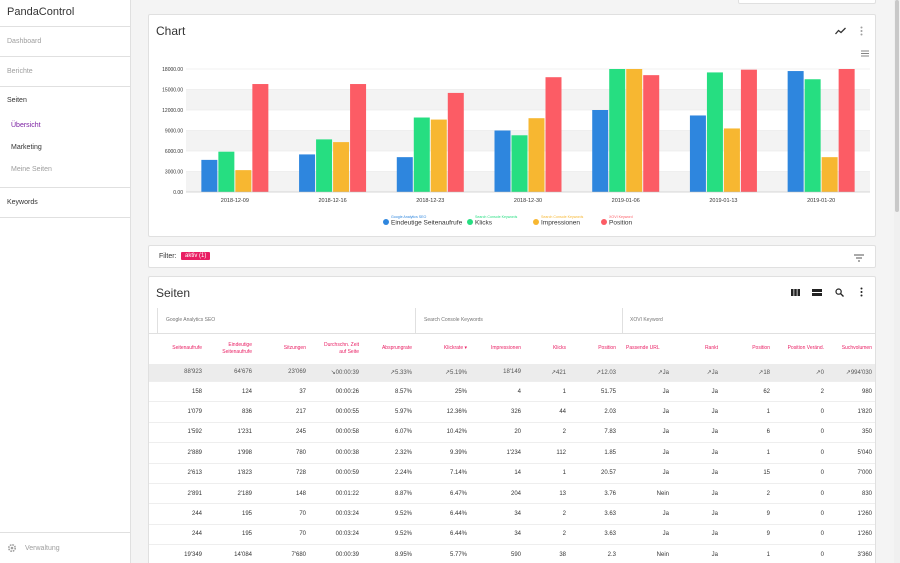 The width and height of the screenshot is (900, 563). Describe the element at coordinates (859, 257) in the screenshot. I see `filter-list-icon` at that location.